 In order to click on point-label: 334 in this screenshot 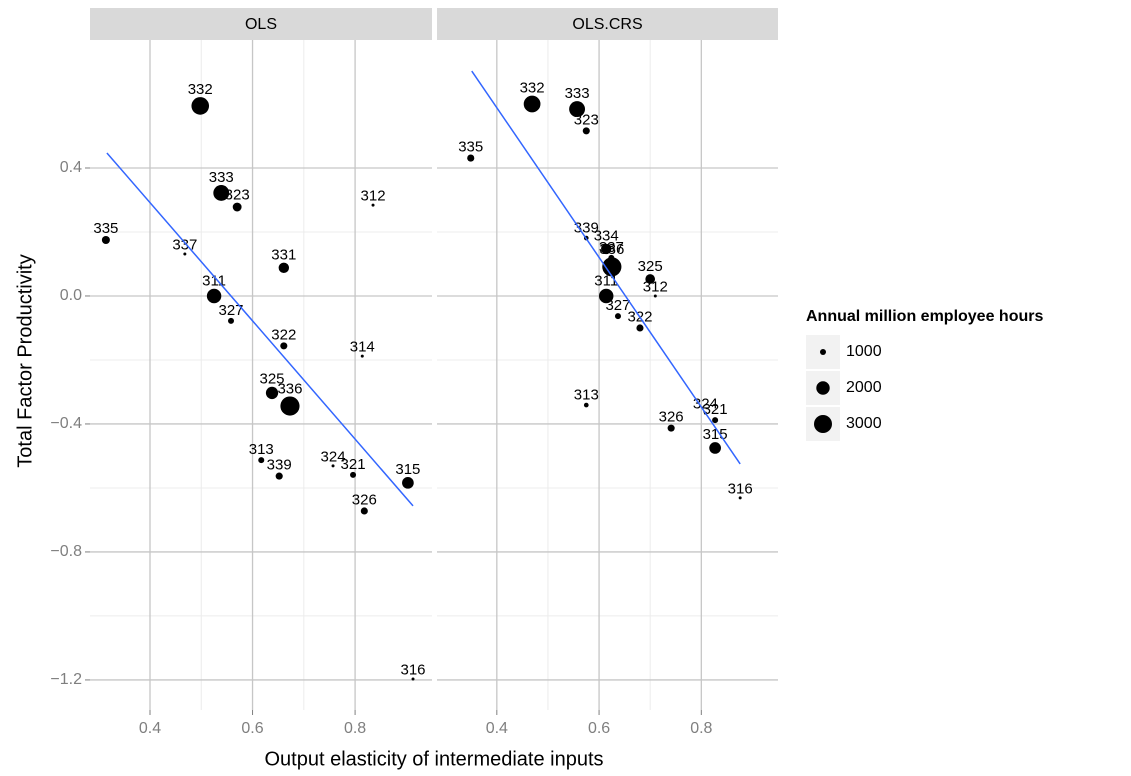, I will do `click(606, 236)`.